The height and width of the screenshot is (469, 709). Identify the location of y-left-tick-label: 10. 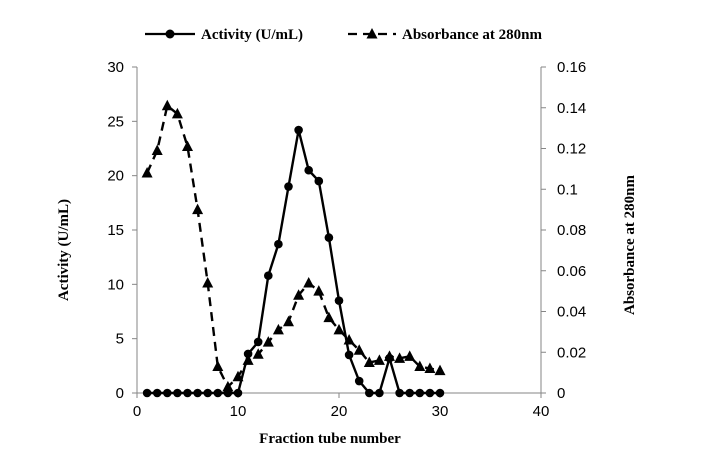
(115, 284).